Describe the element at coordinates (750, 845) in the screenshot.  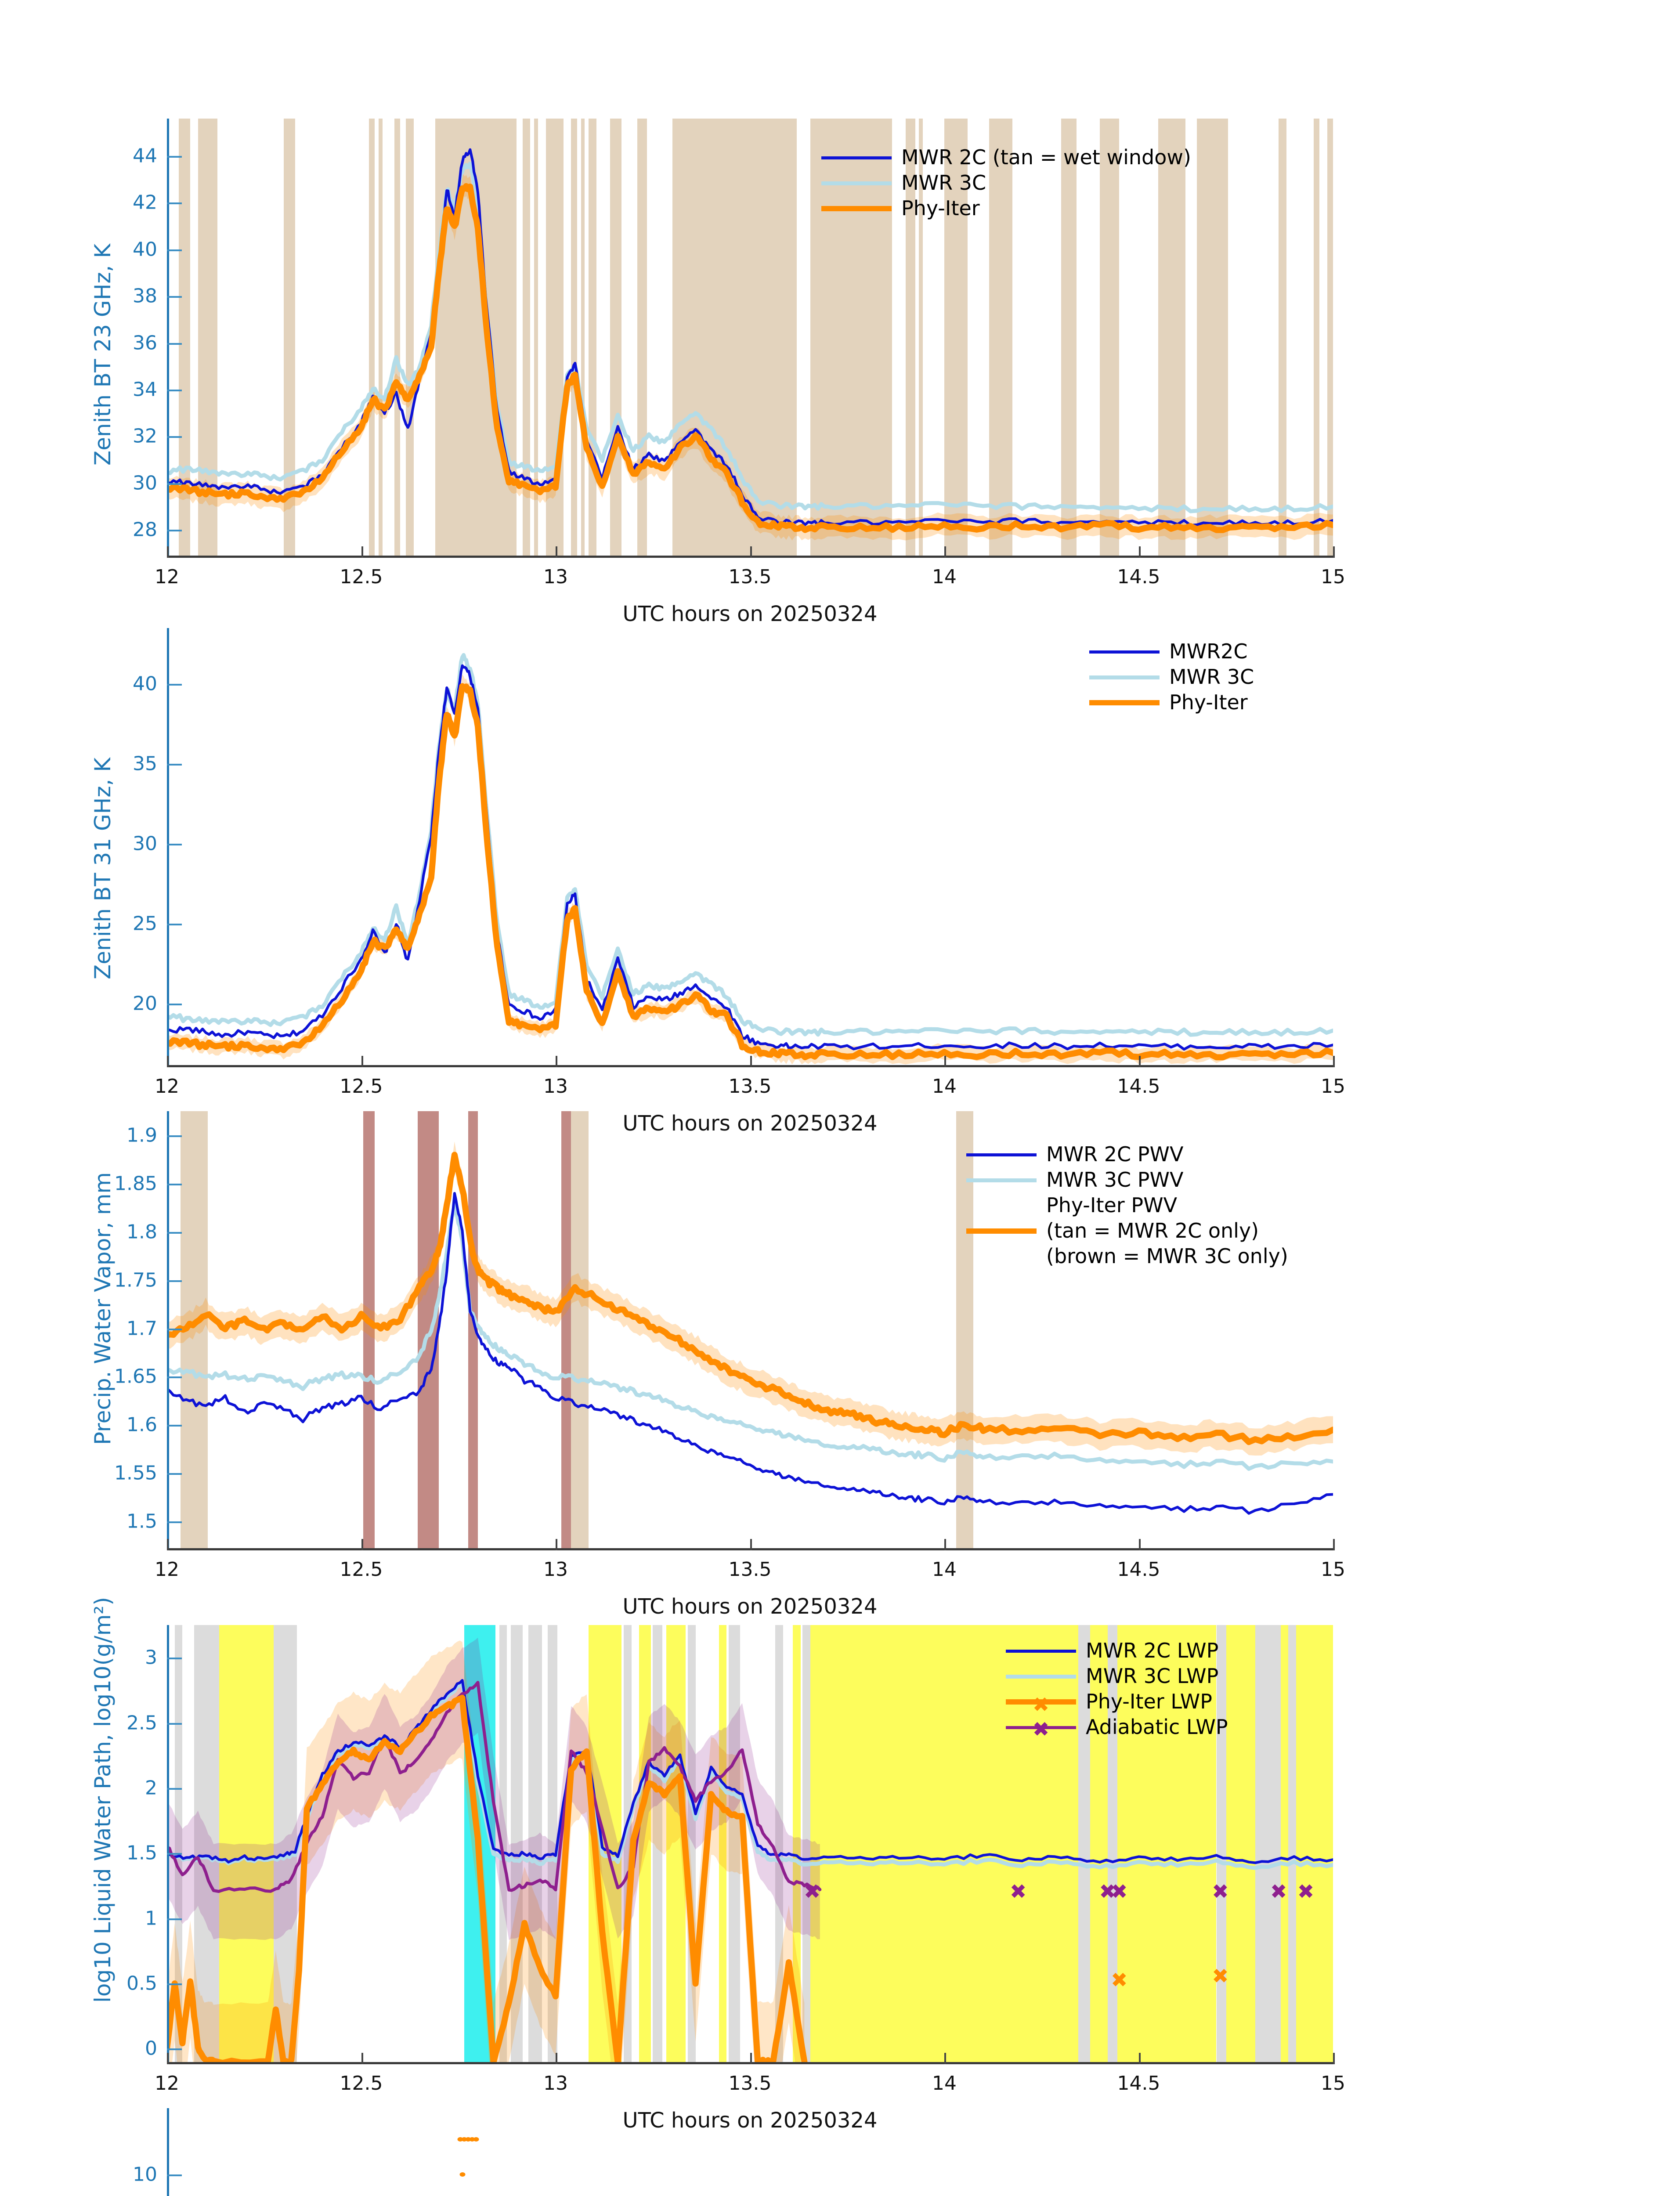
I see `series-line-mwr-3c` at that location.